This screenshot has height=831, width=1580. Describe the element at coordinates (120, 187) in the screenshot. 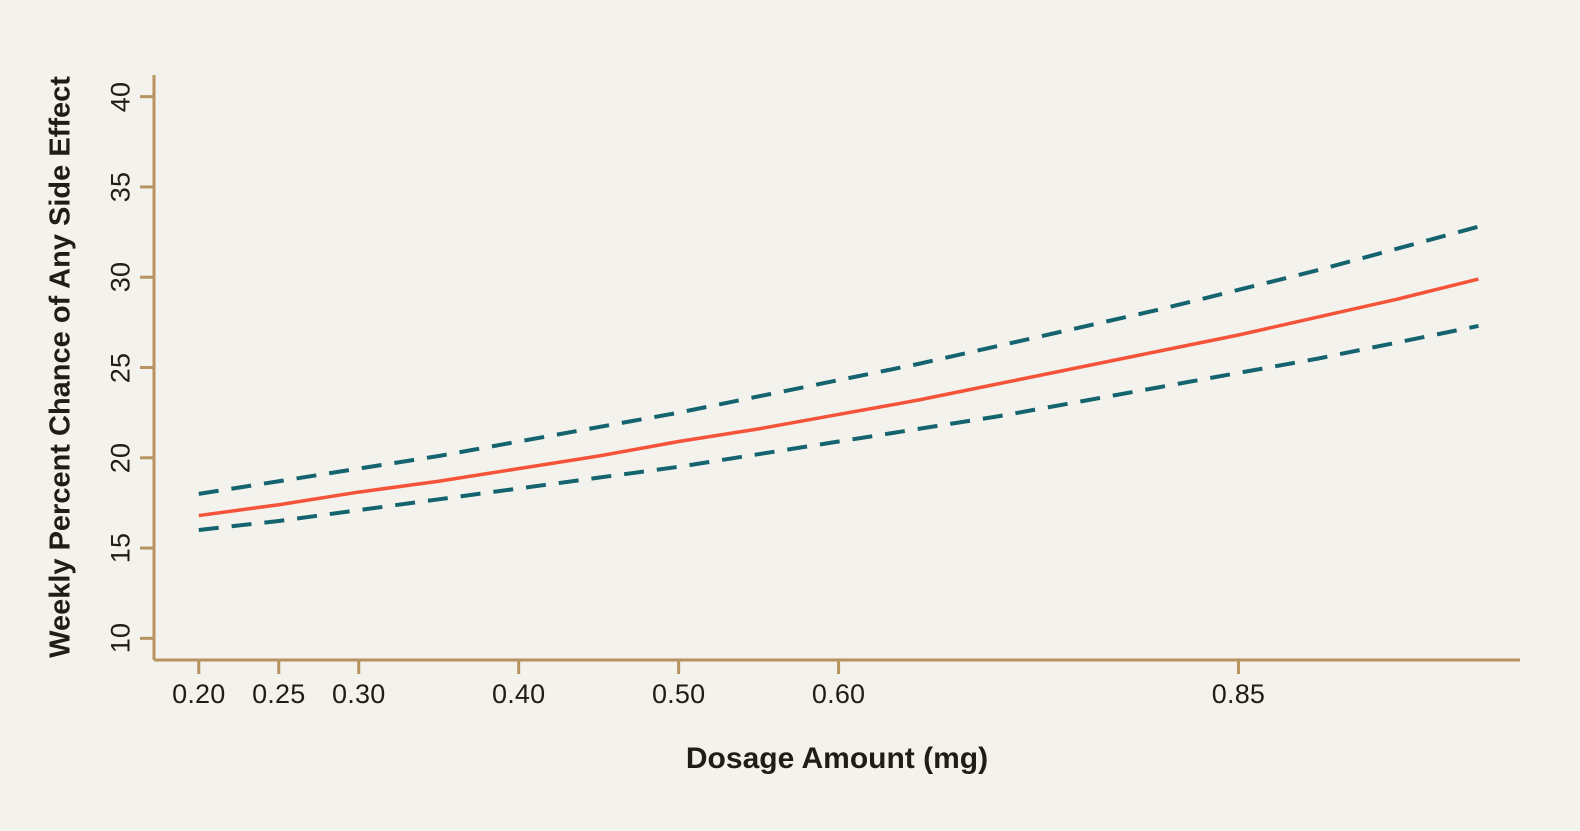

I see `y-tick-label: 35` at that location.